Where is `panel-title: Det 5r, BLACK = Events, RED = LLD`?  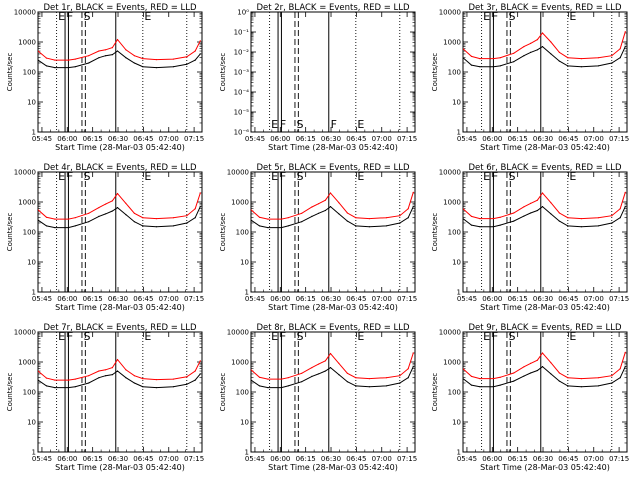
panel-title: Det 5r, BLACK = Events, RED = LLD is located at coordinates (333, 168).